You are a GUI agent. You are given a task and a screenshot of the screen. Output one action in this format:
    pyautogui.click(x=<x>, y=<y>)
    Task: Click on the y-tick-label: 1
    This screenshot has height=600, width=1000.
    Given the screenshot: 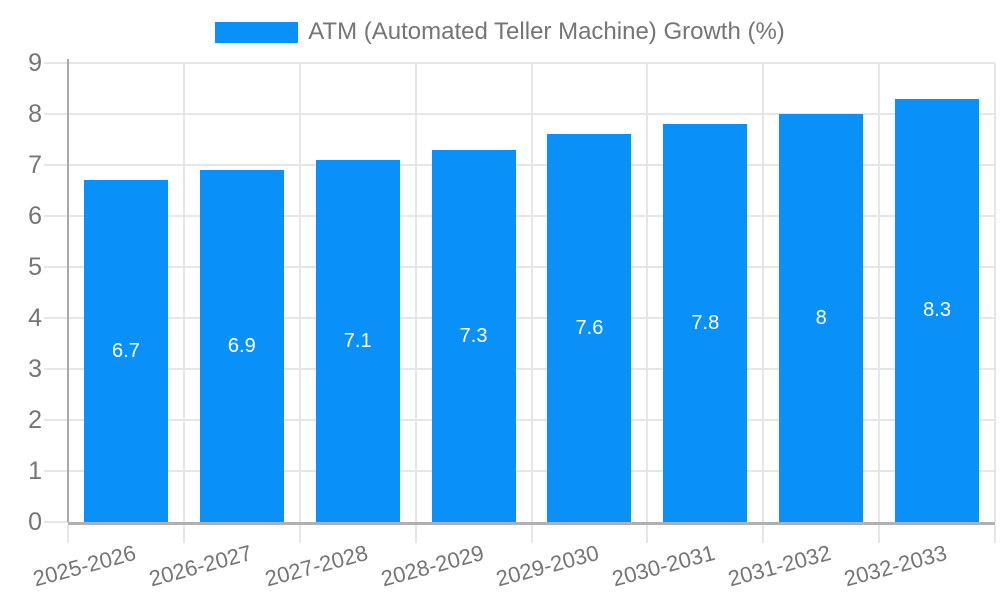 What is the action you would take?
    pyautogui.click(x=35, y=471)
    